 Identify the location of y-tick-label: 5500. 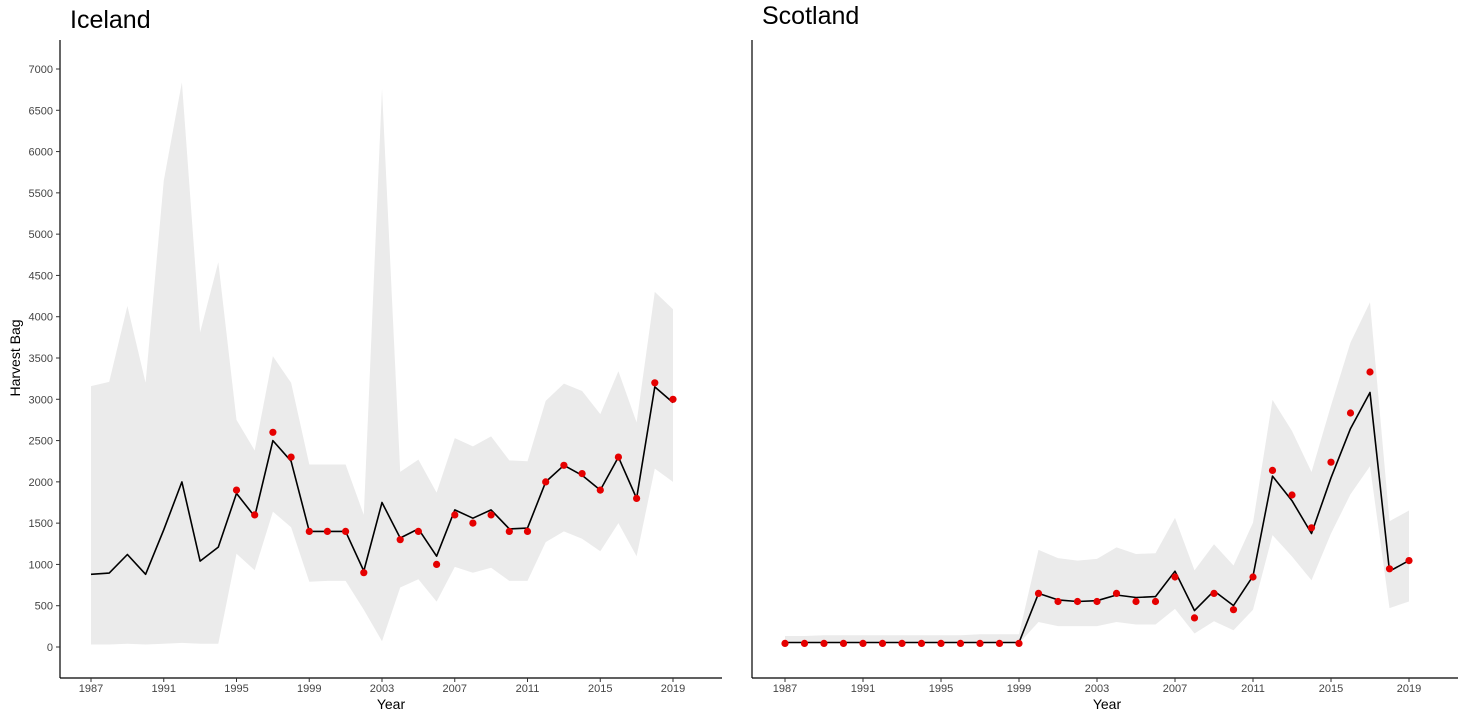
(41, 194).